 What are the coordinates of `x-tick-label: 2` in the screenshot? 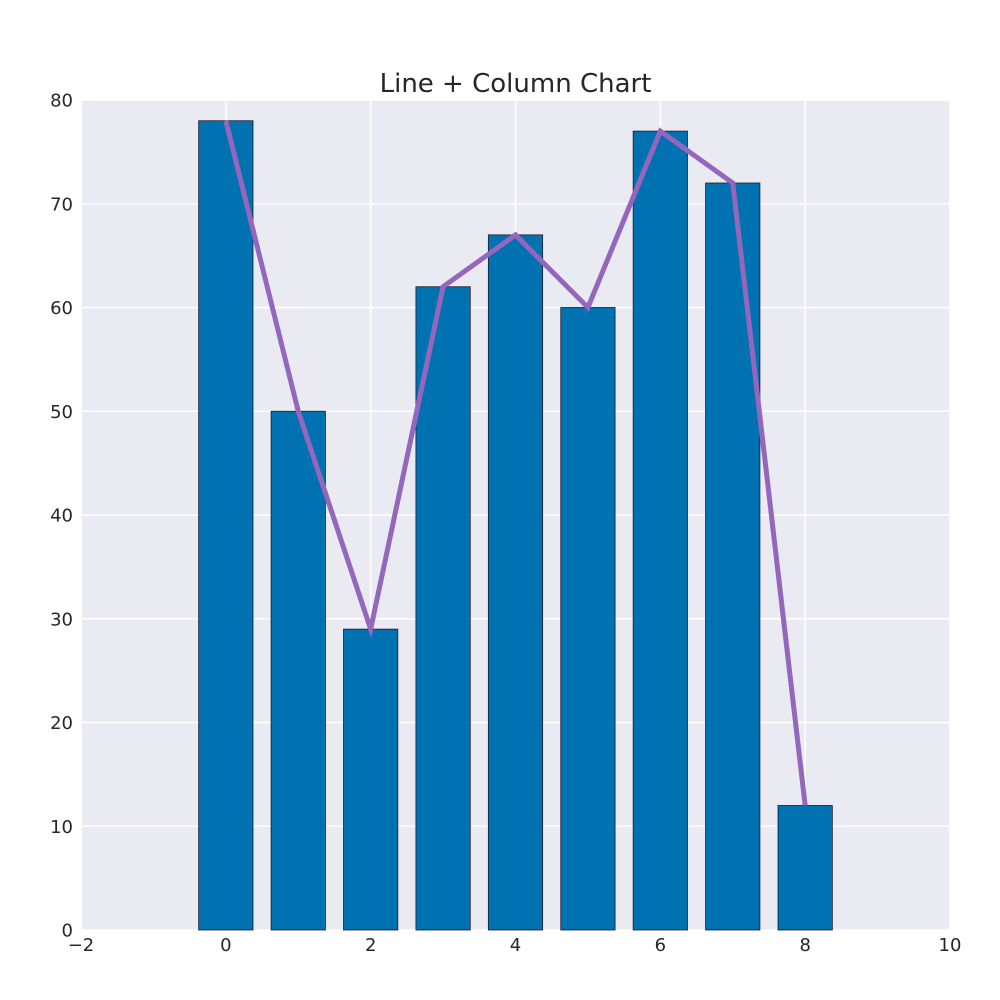 It's located at (370, 945).